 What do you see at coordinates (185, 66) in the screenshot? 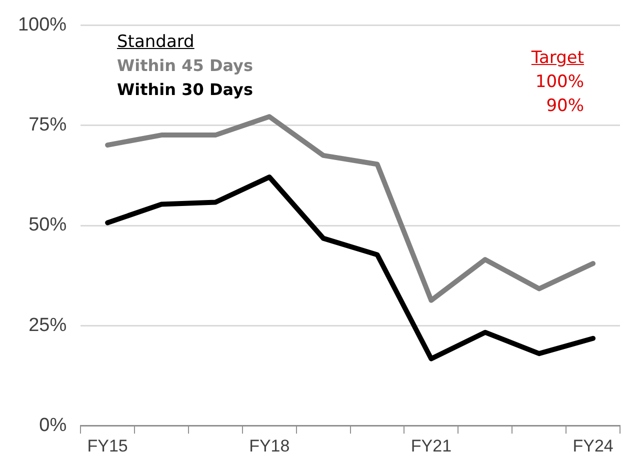
I see `text: Within 45 Days` at bounding box center [185, 66].